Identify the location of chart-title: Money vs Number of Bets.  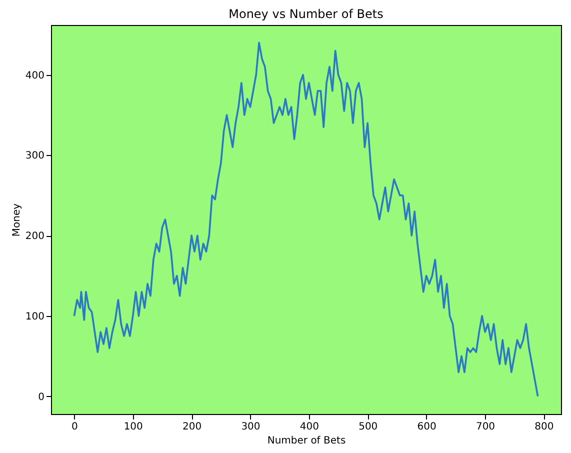
(306, 14).